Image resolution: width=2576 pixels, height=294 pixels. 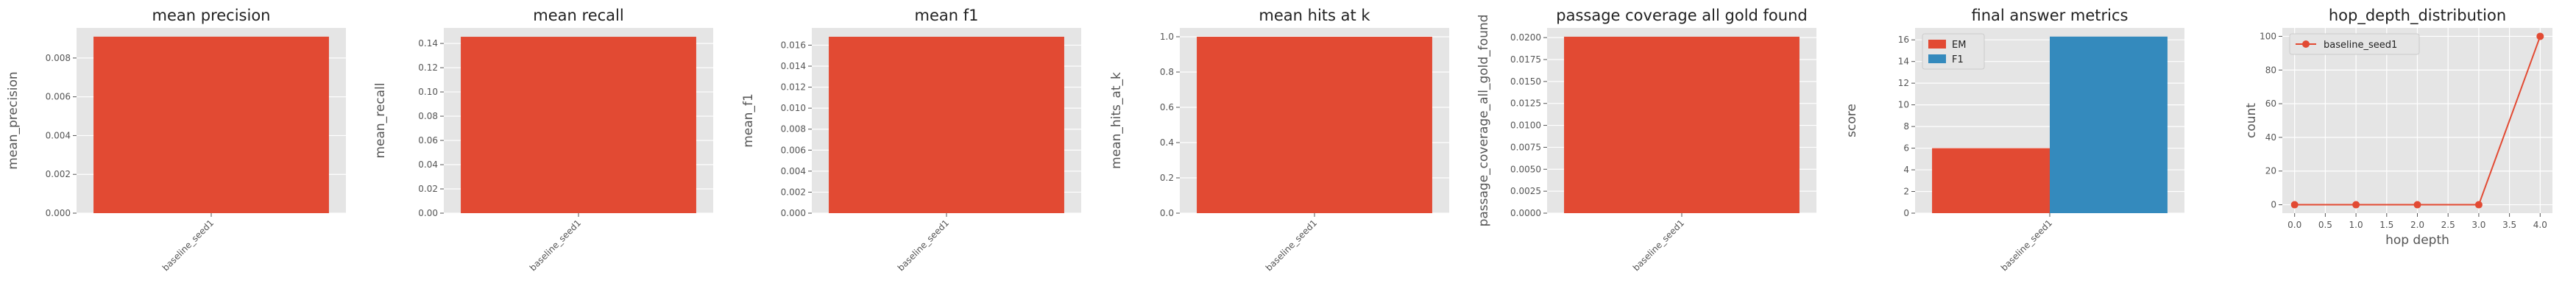 I want to click on y-tick-label: 0.04, so click(x=428, y=164).